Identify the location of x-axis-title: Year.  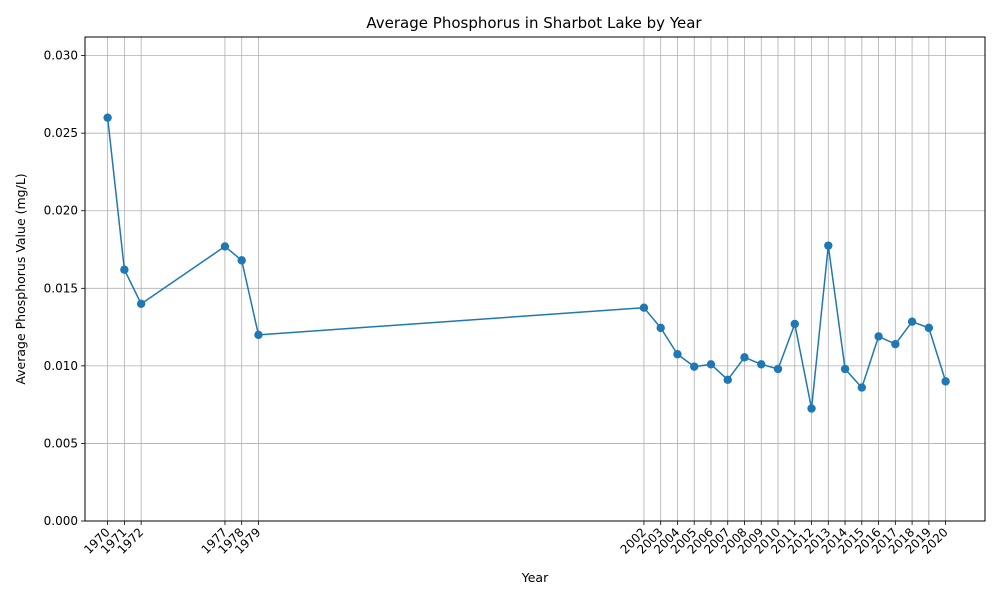
(535, 577).